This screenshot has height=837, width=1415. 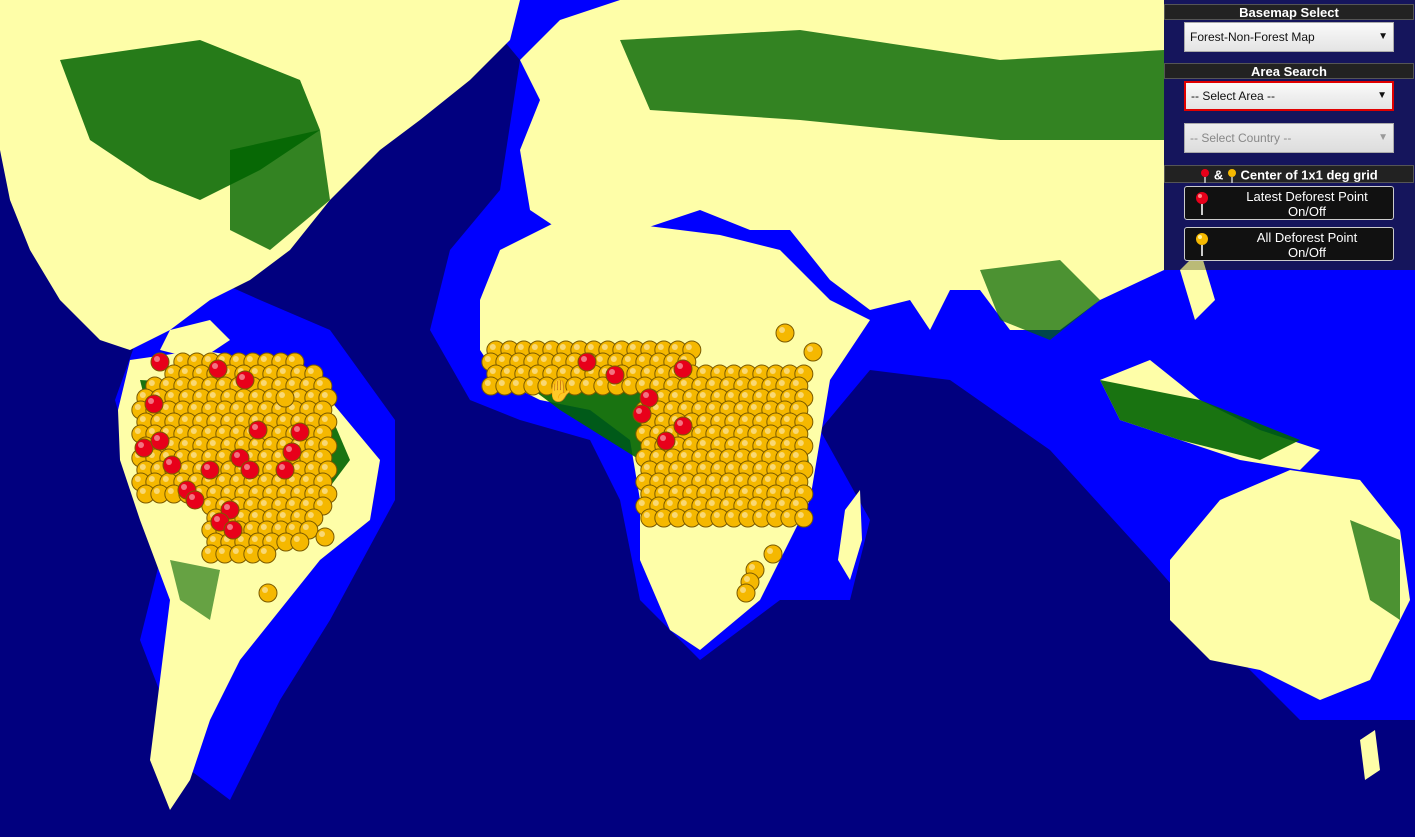 I want to click on all-toggle-label: All Deforest Point, so click(x=1307, y=237).